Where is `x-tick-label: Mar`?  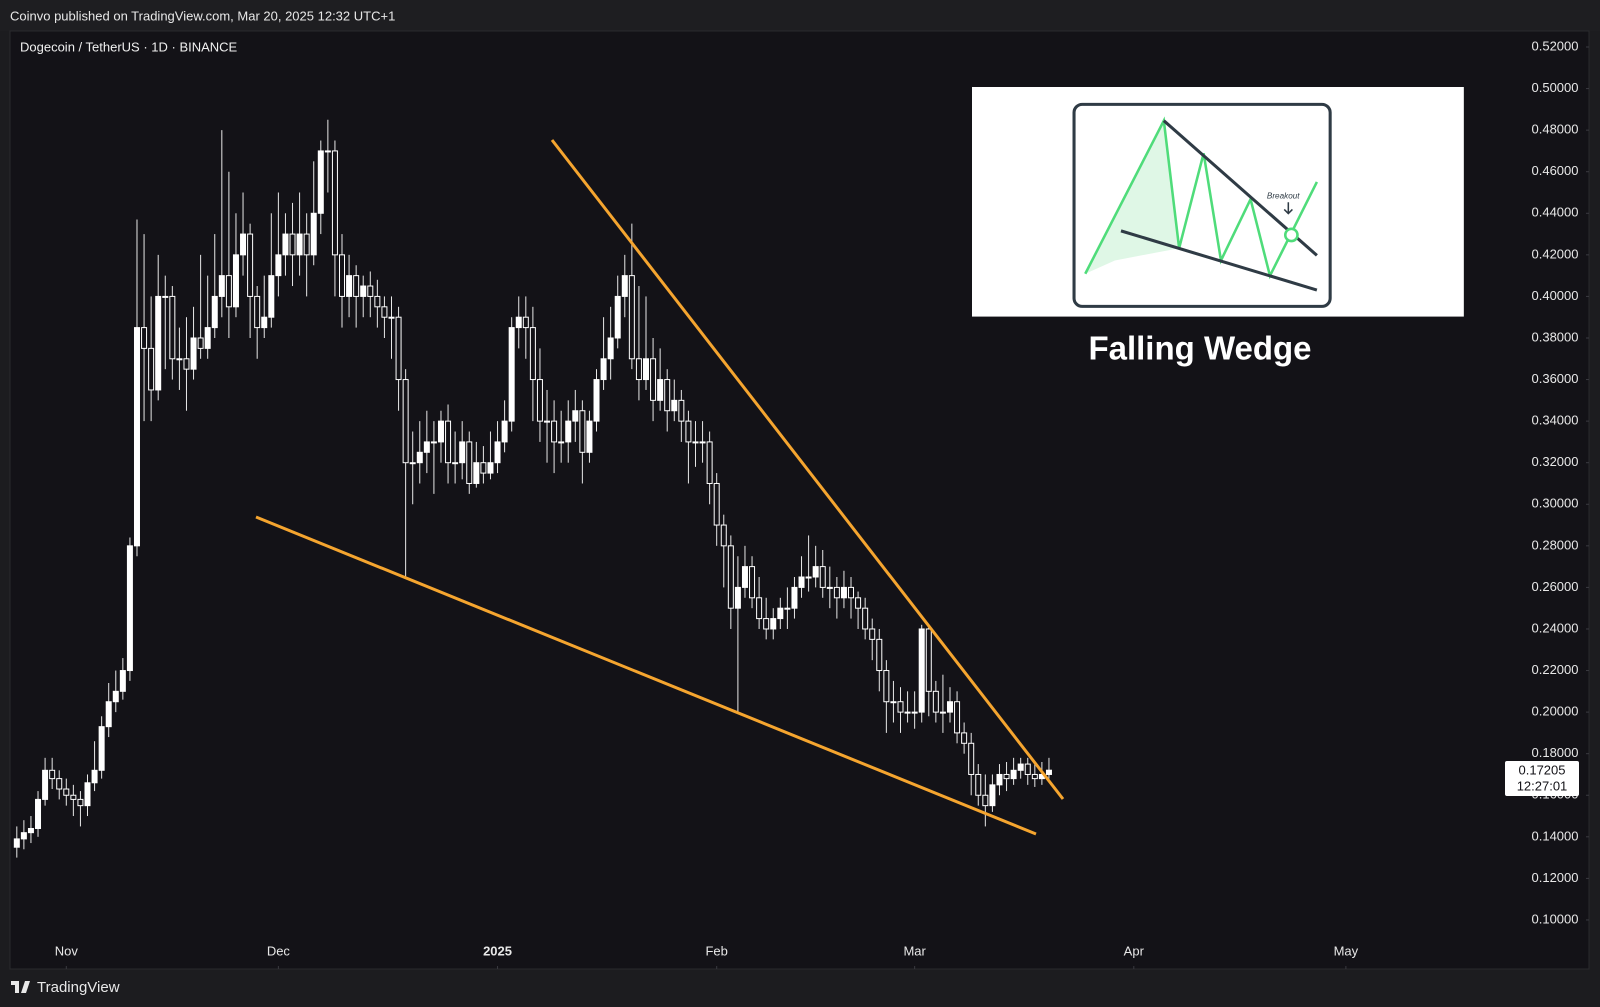 x-tick-label: Mar is located at coordinates (914, 950).